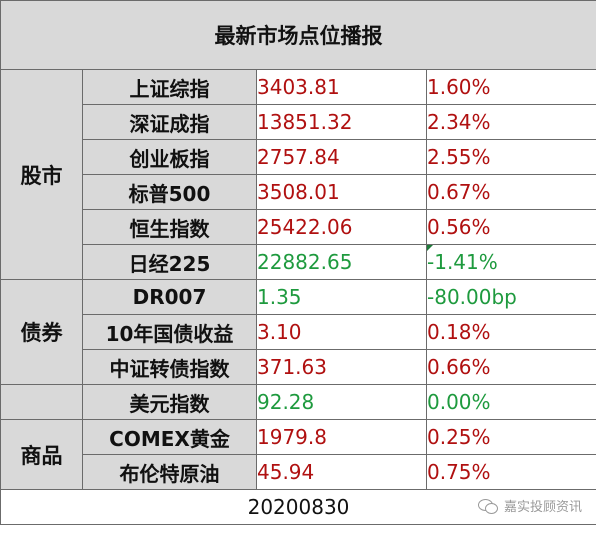  I want to click on index-change: 1.60%, so click(511, 87).